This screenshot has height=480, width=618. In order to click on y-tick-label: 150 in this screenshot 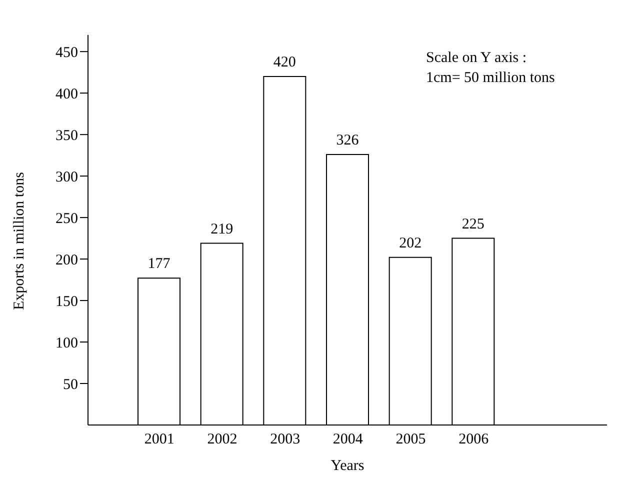, I will do `click(67, 302)`.